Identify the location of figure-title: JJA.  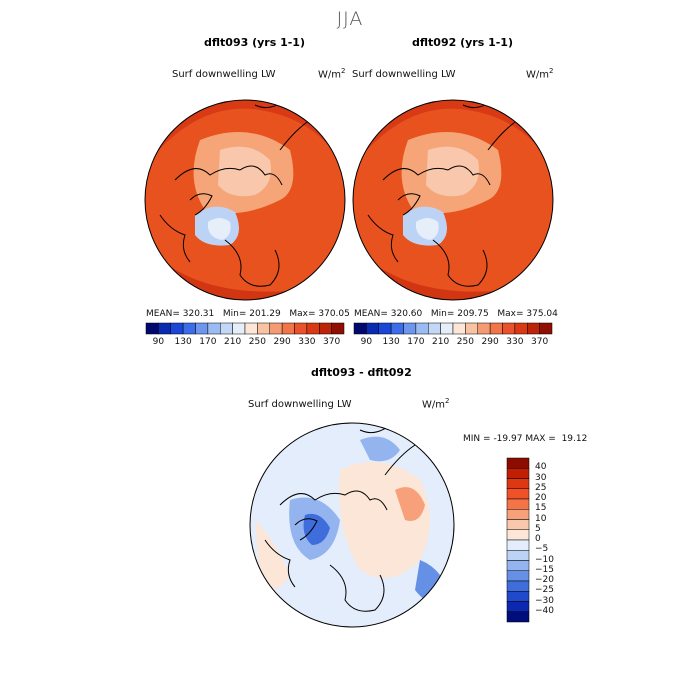
(350, 19).